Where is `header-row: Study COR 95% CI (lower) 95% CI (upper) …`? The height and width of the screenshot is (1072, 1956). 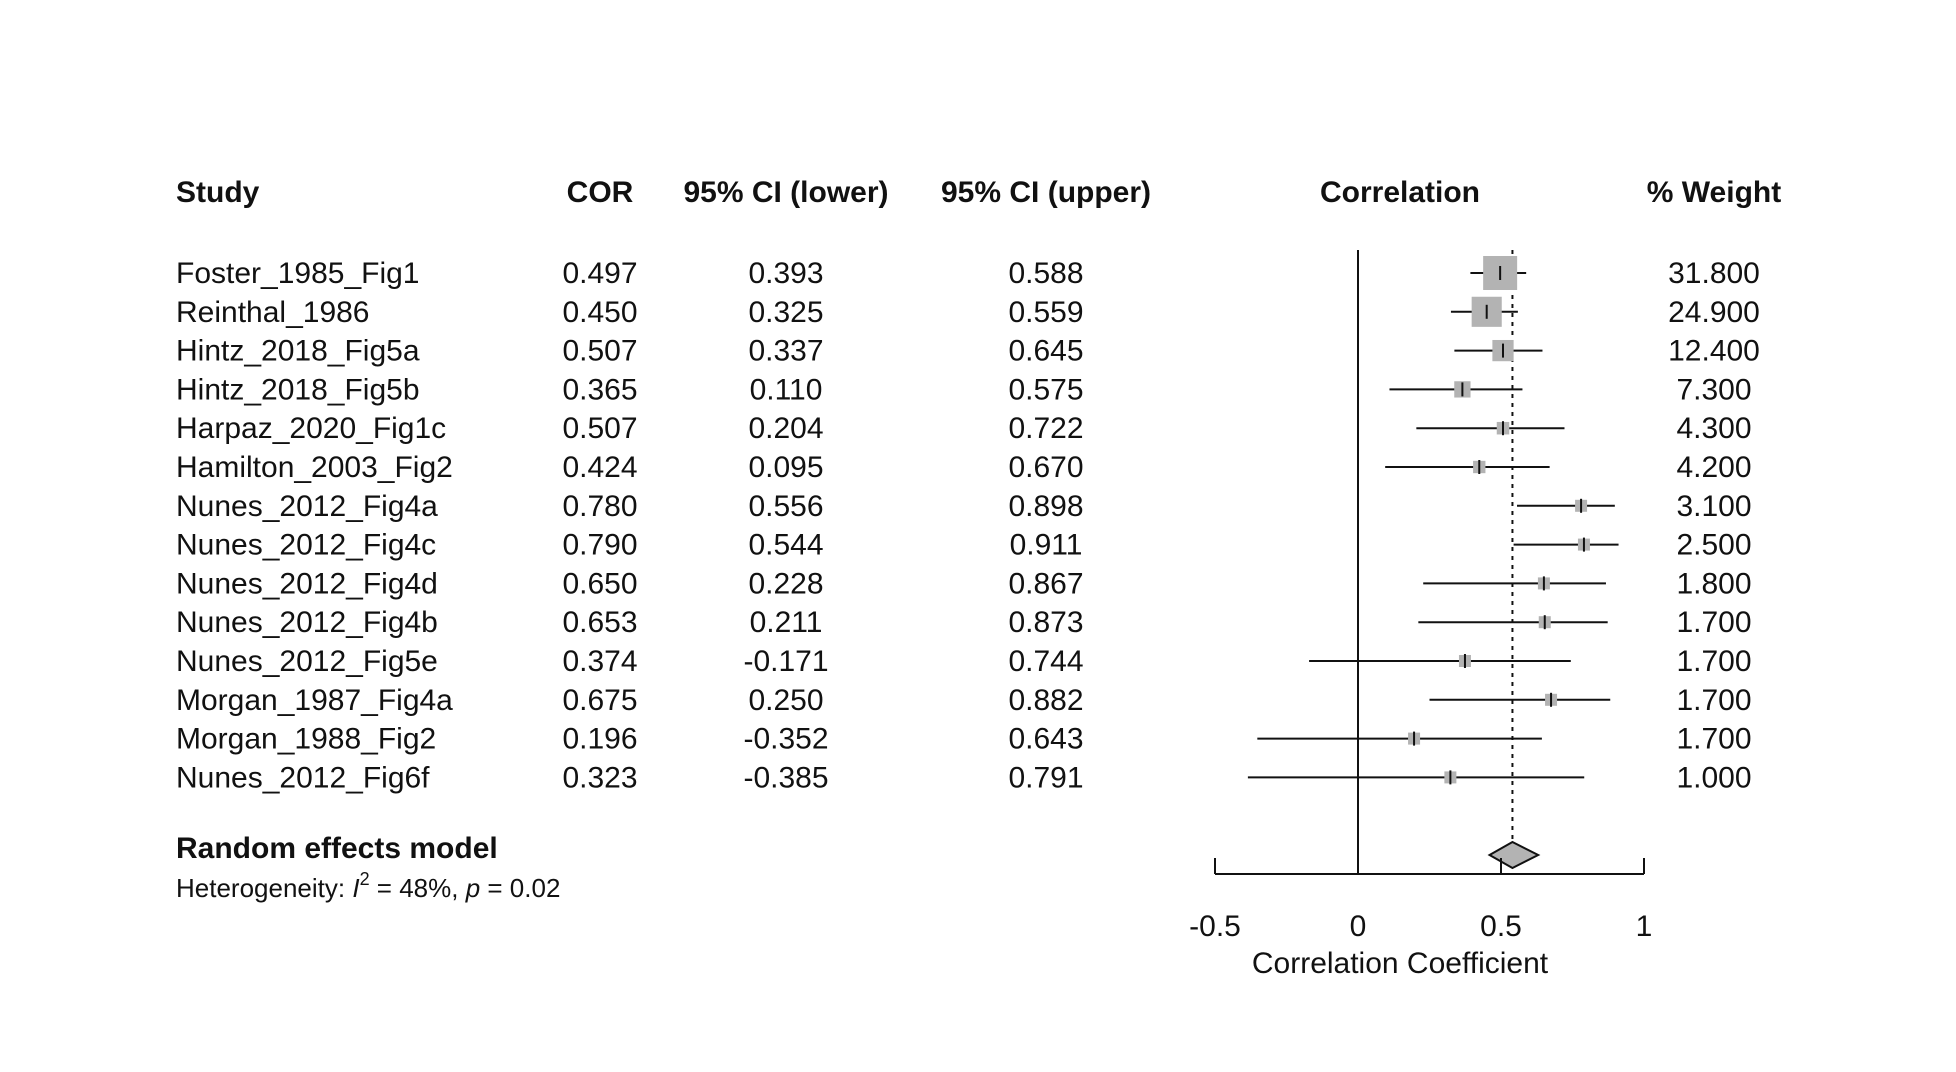
header-row: Study COR 95% CI (lower) 95% CI (upper) … is located at coordinates (978, 192).